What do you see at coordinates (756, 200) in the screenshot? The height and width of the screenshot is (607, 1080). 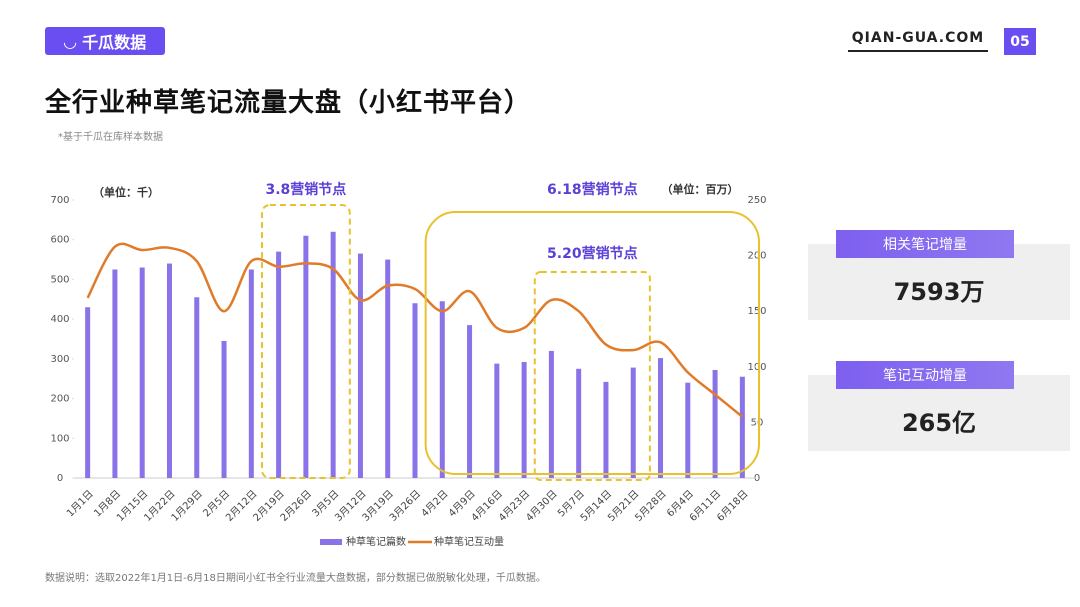 I see `y2-tick-label: 250` at bounding box center [756, 200].